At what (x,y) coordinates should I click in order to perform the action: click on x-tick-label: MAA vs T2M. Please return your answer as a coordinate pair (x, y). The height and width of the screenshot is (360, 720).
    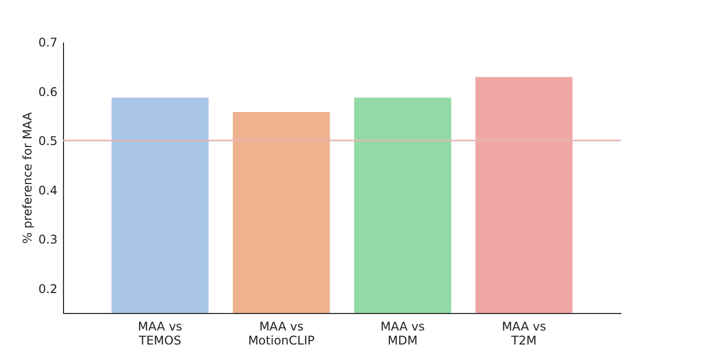
    Looking at the image, I should click on (524, 334).